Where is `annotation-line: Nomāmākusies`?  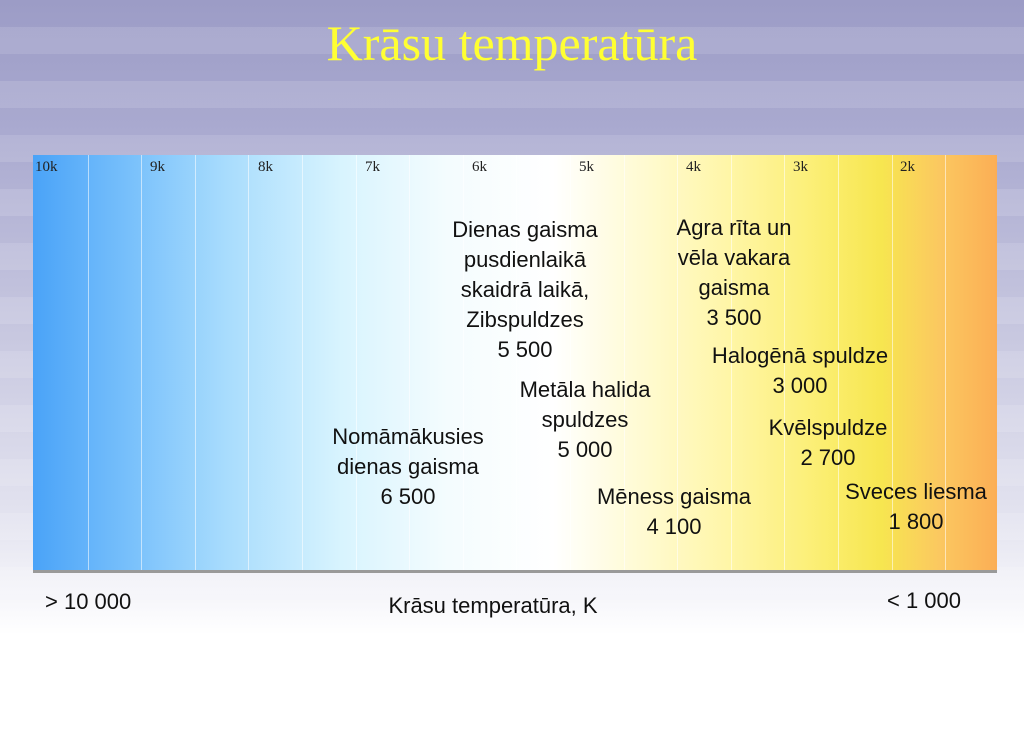
annotation-line: Nomāmākusies is located at coordinates (408, 436).